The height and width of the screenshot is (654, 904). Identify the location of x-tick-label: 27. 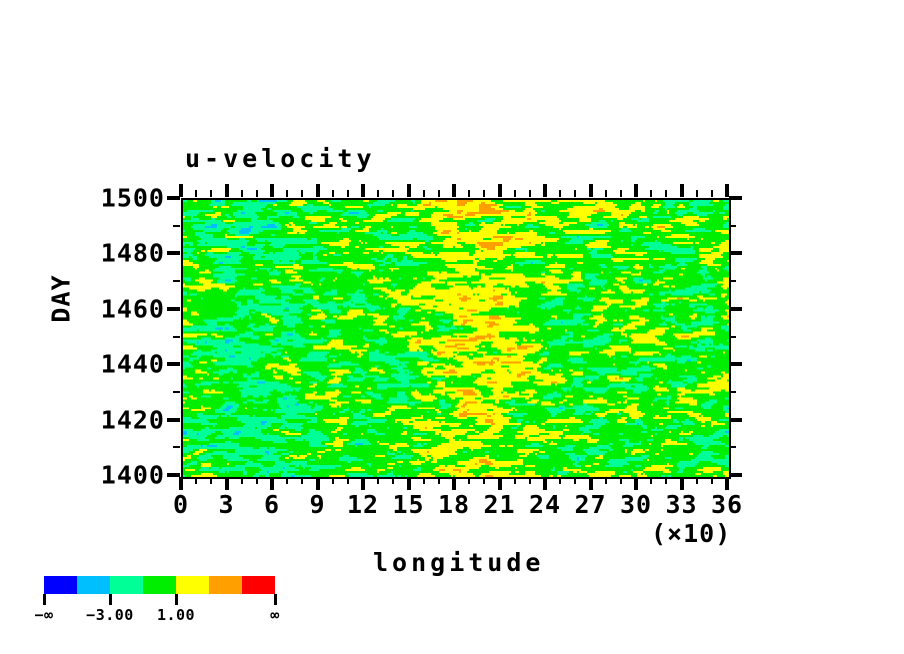
(590, 504).